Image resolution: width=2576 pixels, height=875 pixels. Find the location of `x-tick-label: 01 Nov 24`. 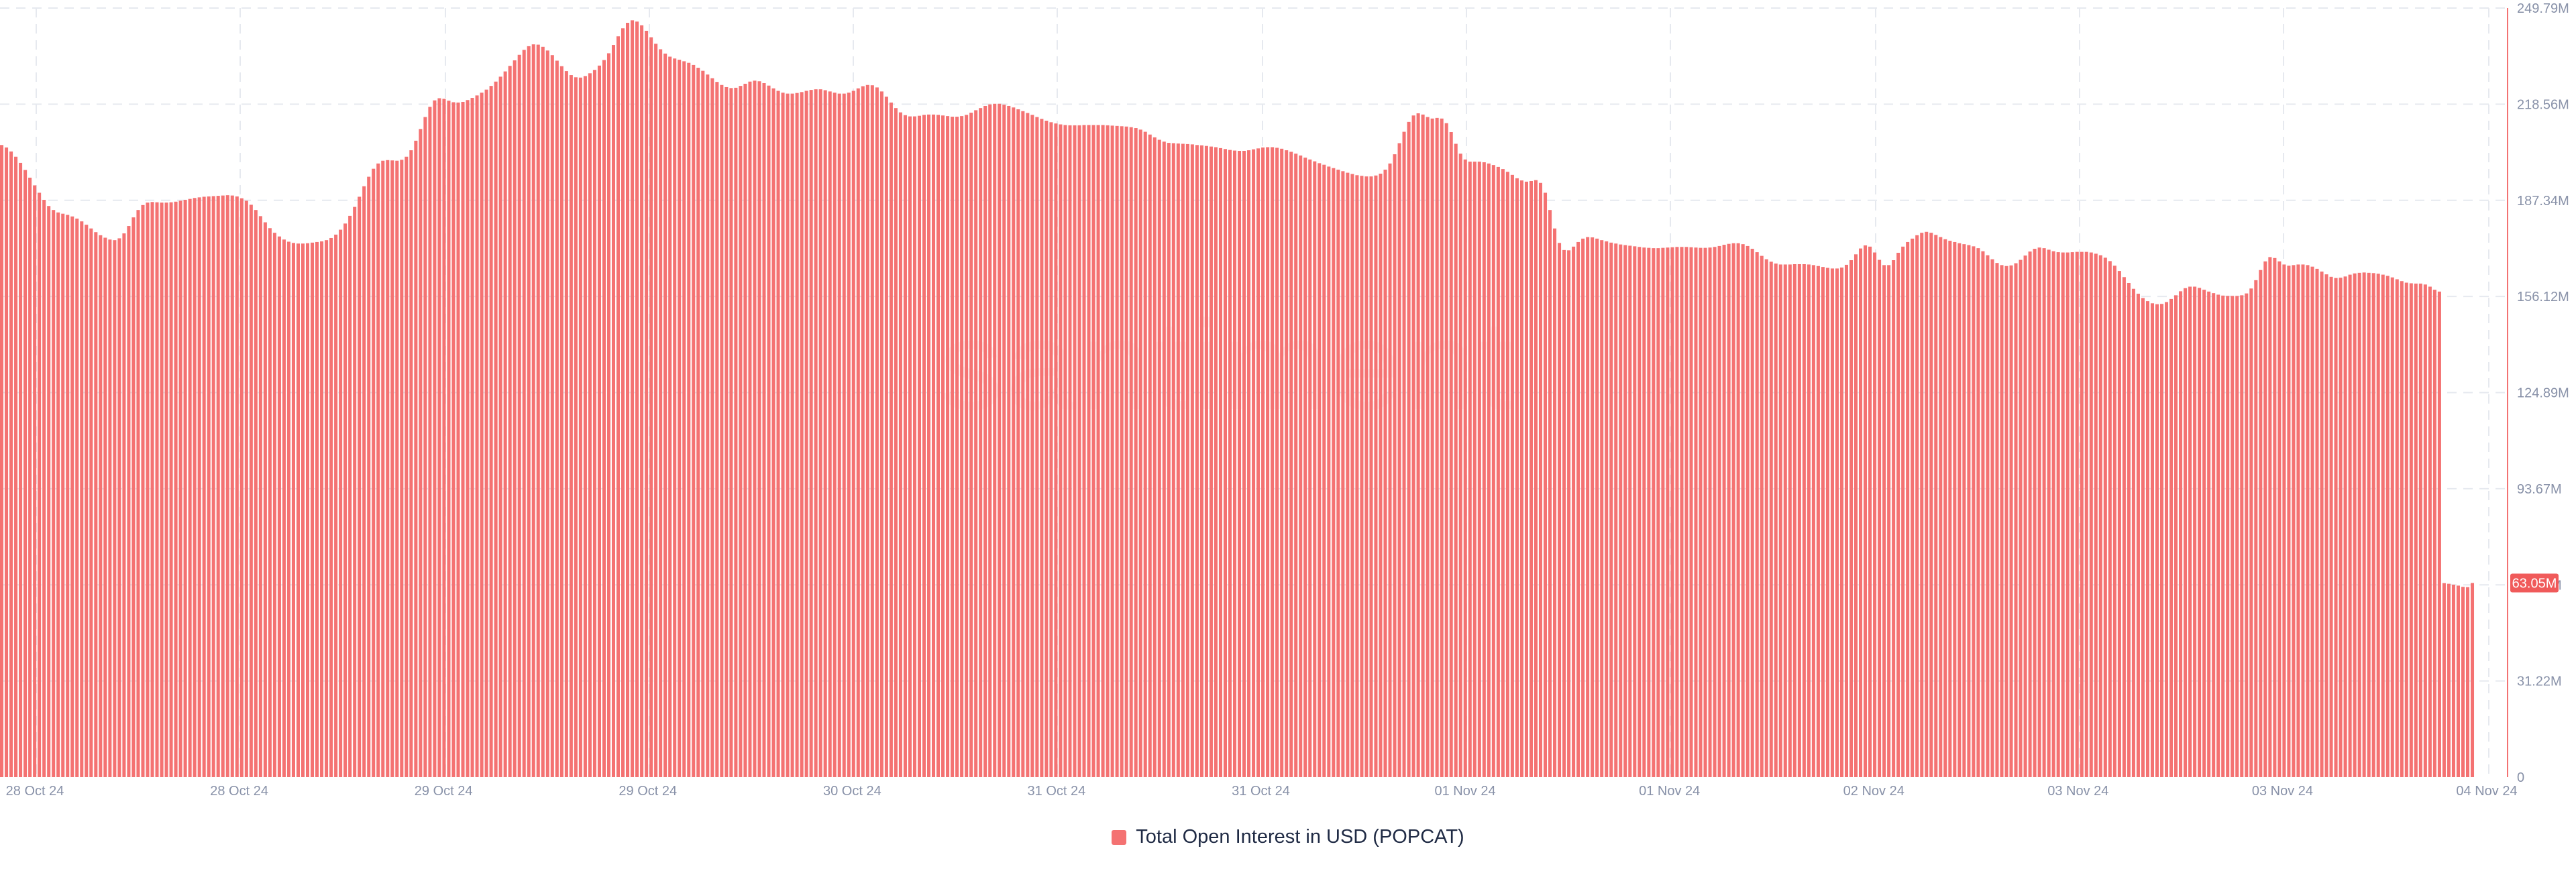

x-tick-label: 01 Nov 24 is located at coordinates (1669, 791).